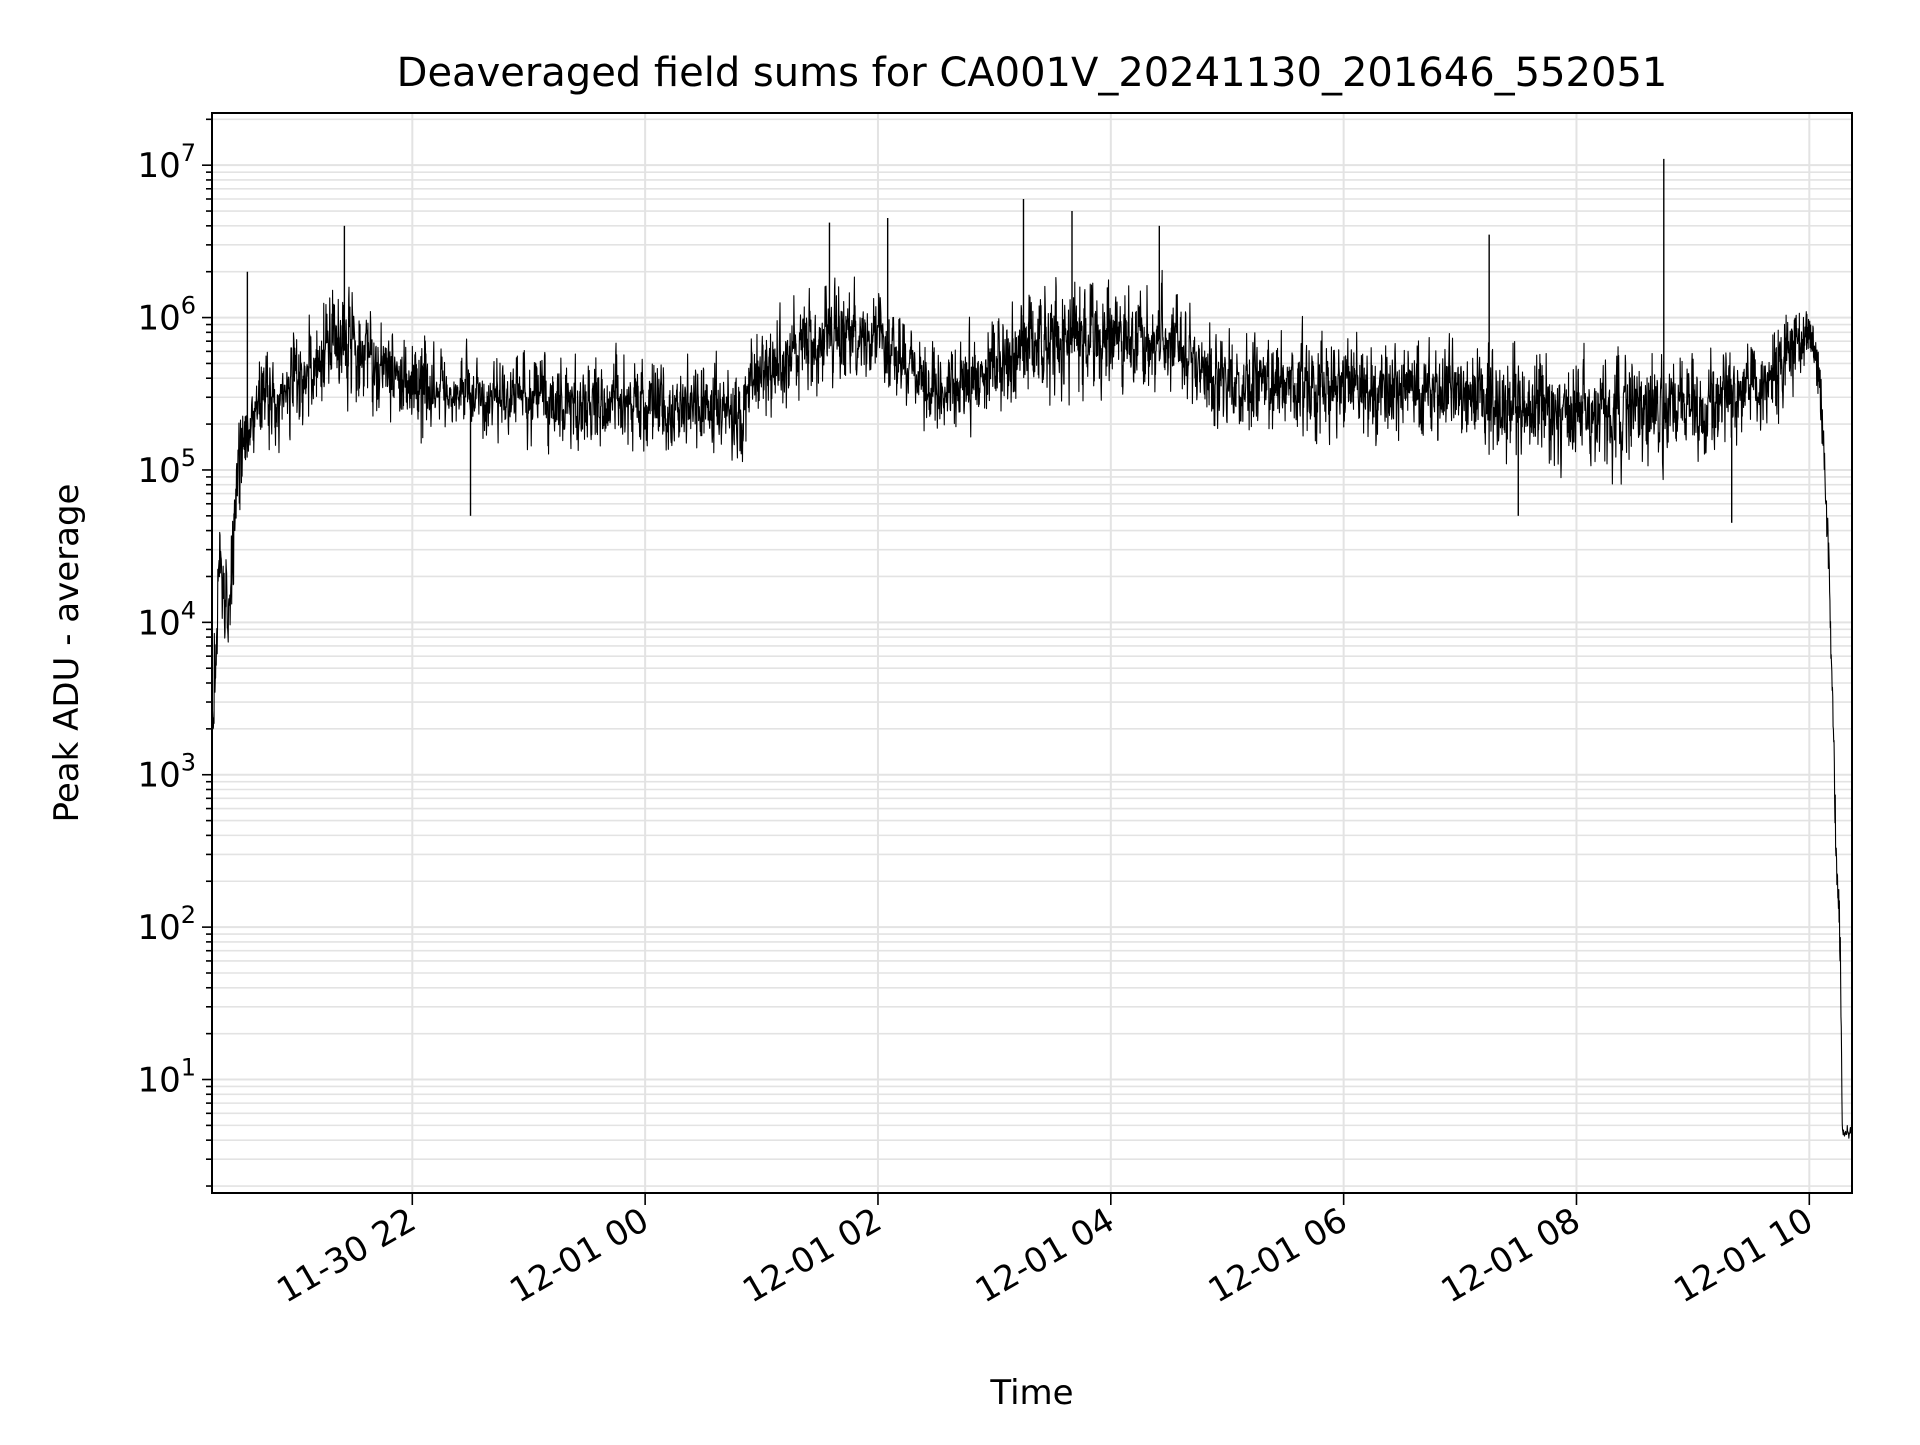 Image resolution: width=1920 pixels, height=1445 pixels. What do you see at coordinates (166, 467) in the screenshot?
I see `y-tick-label: 10⁵` at bounding box center [166, 467].